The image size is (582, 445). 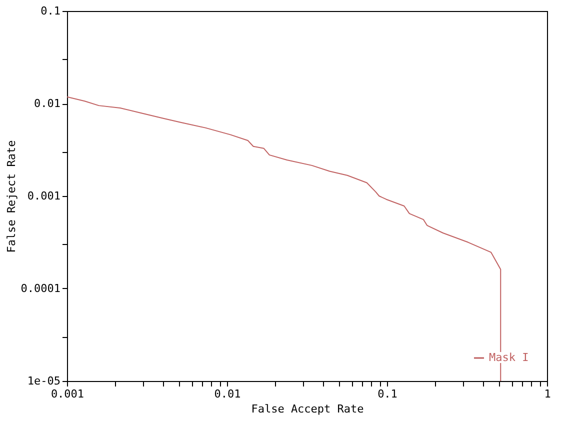 What do you see at coordinates (50, 11) in the screenshot?
I see `y-tick-label: 0.1` at bounding box center [50, 11].